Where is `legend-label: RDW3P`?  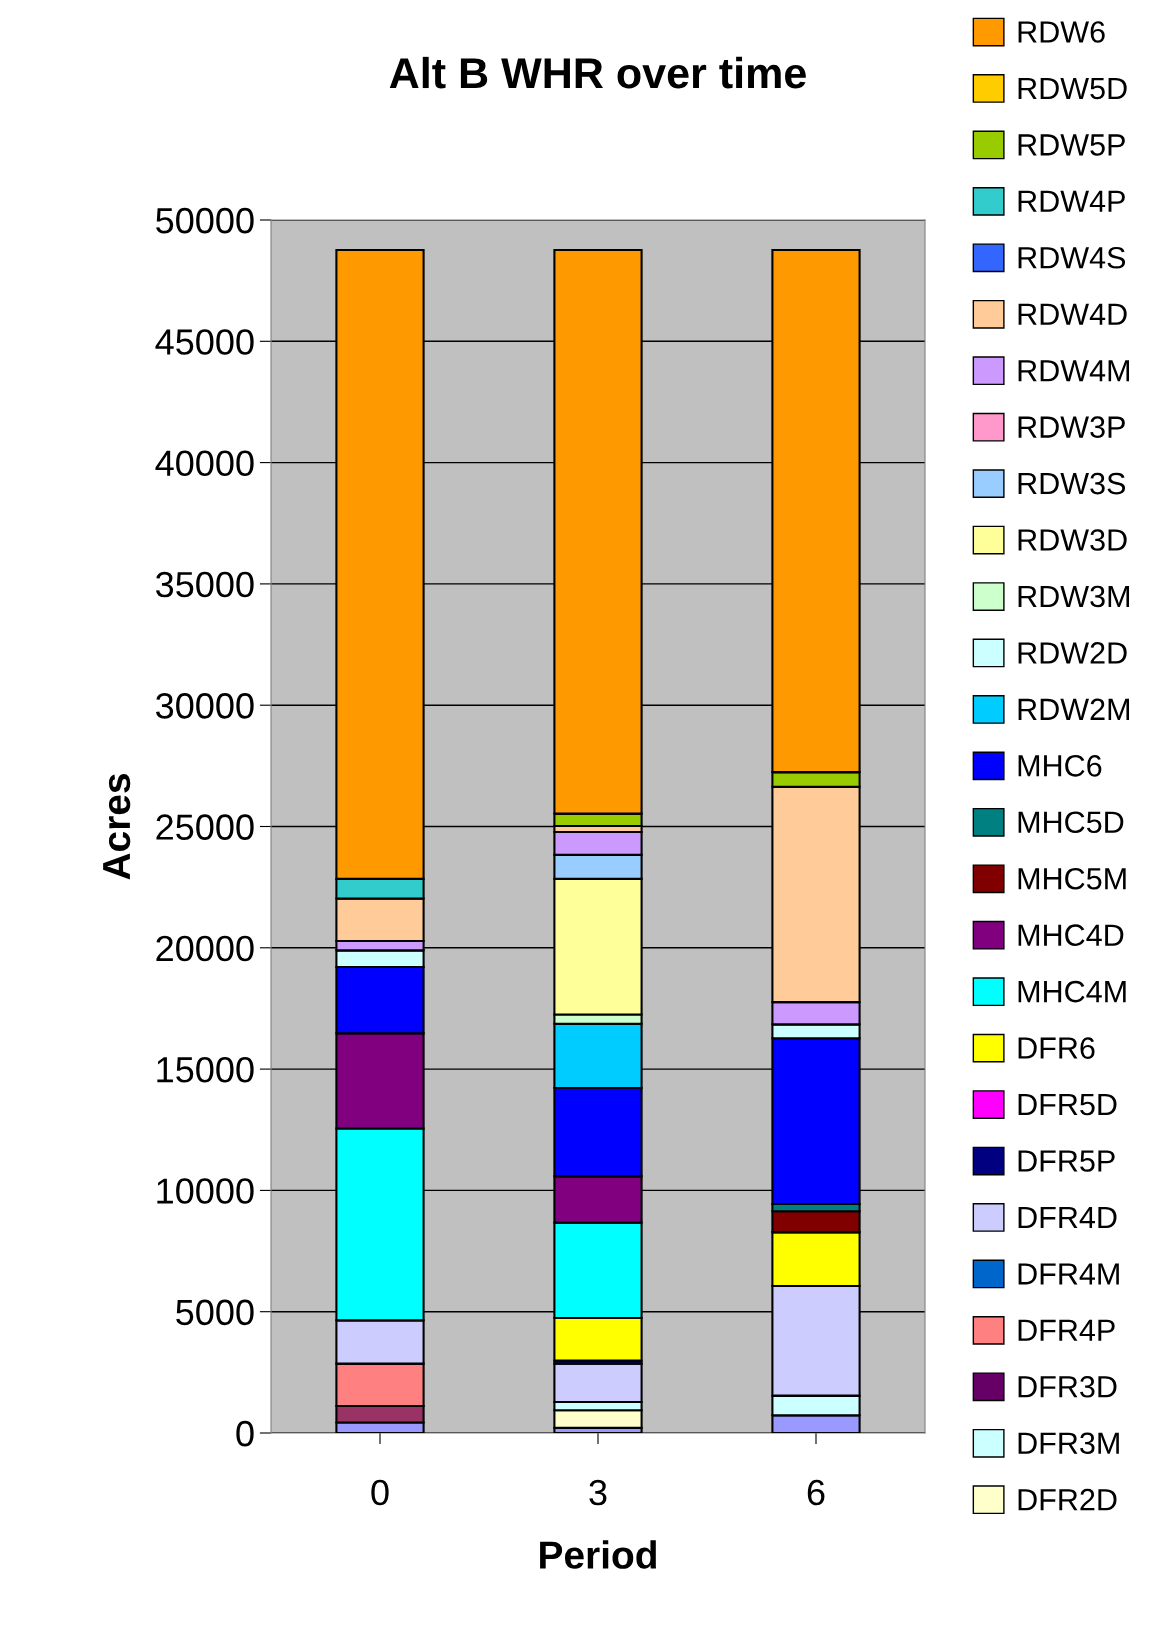 legend-label: RDW3P is located at coordinates (1071, 427).